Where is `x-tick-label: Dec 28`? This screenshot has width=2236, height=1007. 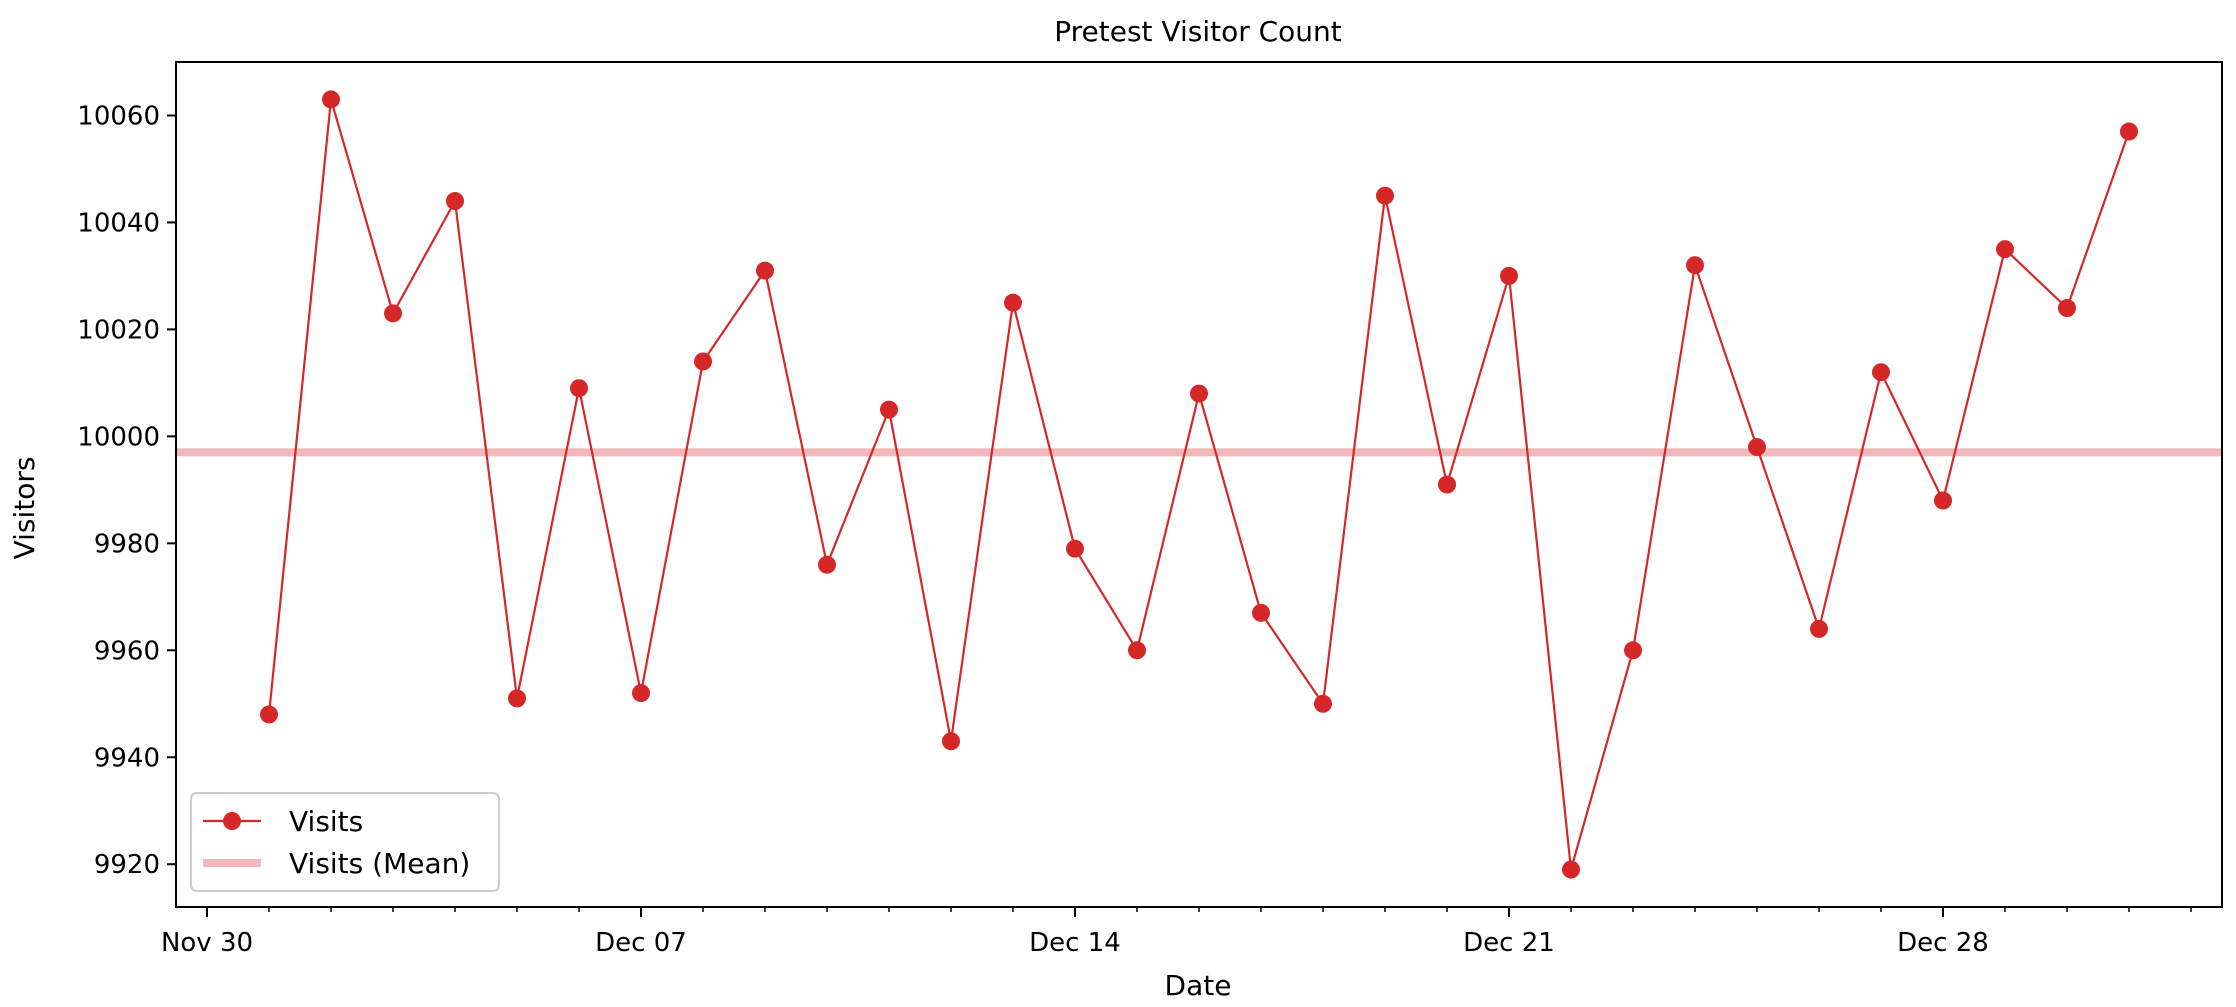
x-tick-label: Dec 28 is located at coordinates (1943, 943).